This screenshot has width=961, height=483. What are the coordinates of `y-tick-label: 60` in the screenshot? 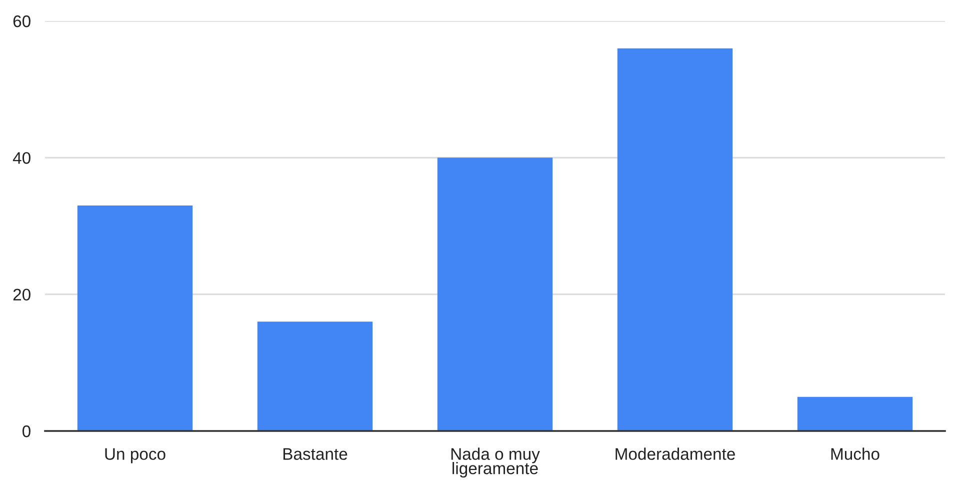 It's located at (21, 21).